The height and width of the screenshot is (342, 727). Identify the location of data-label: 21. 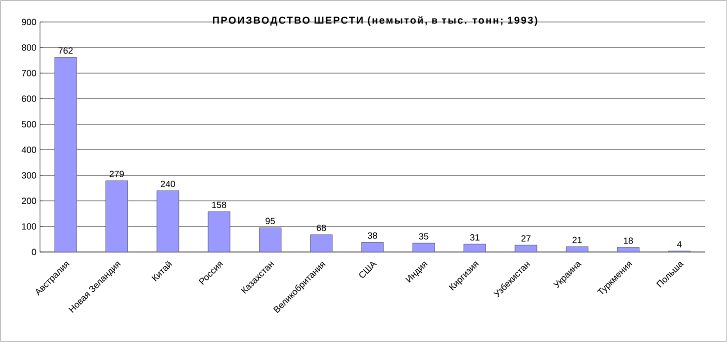
(577, 240).